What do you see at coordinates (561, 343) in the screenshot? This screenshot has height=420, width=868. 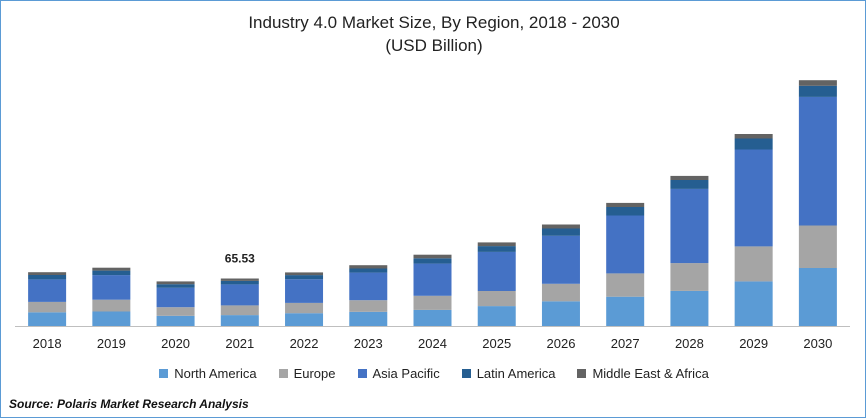 I see `x-tick-label: 2026` at bounding box center [561, 343].